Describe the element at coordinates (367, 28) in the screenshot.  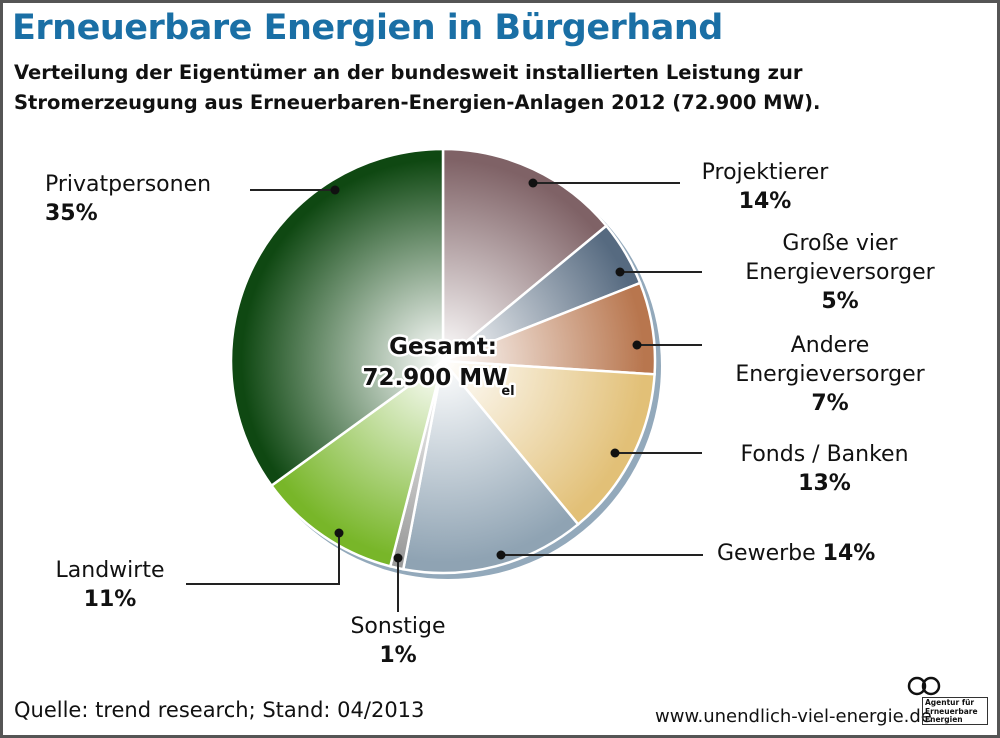
I see `chart-title: Erneuerbare Energien in Bürgerhand` at that location.